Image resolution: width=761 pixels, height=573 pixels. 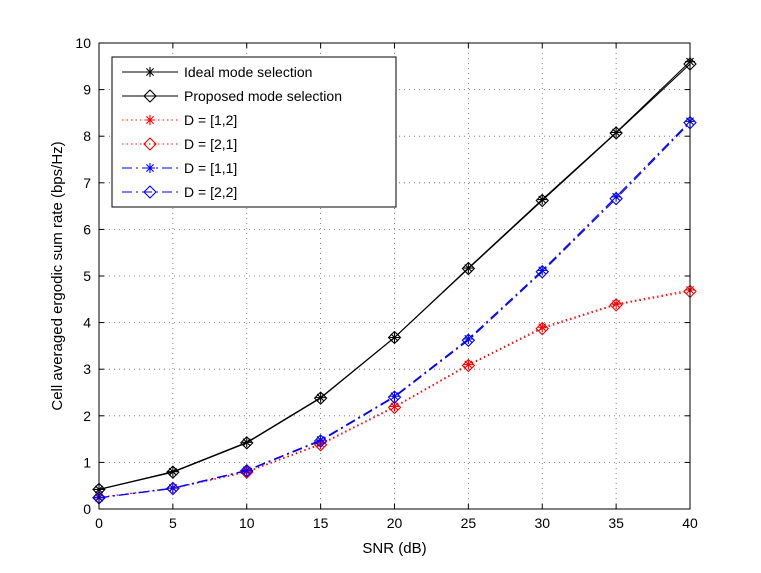 What do you see at coordinates (394, 548) in the screenshot?
I see `x-axis-title: SNR (dB)` at bounding box center [394, 548].